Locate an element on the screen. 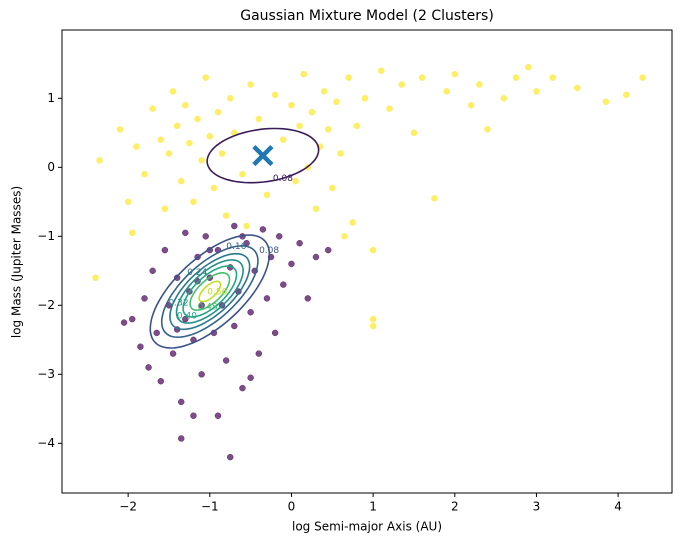  y-tick-label: −3 is located at coordinates (46, 374).